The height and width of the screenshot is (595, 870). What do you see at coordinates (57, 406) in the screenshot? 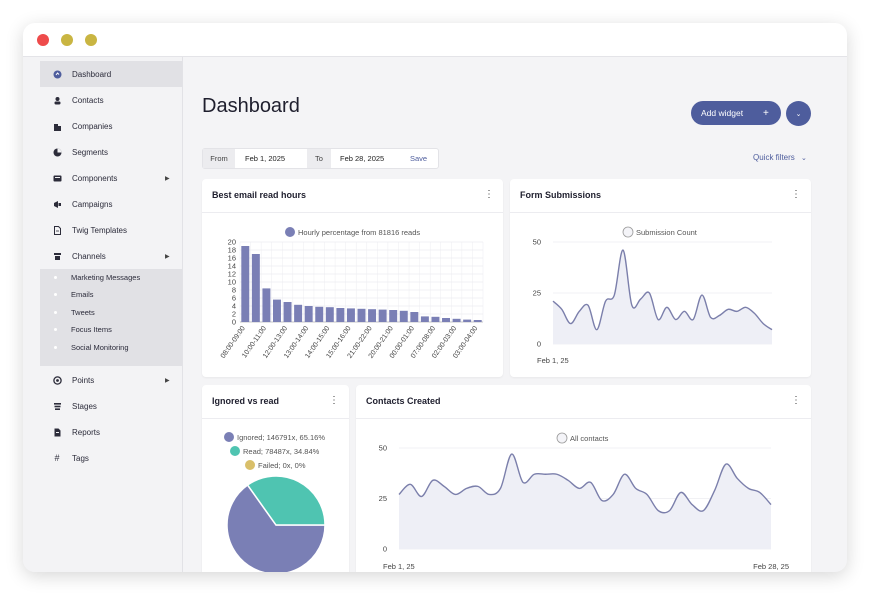
I see `stack-icon` at bounding box center [57, 406].